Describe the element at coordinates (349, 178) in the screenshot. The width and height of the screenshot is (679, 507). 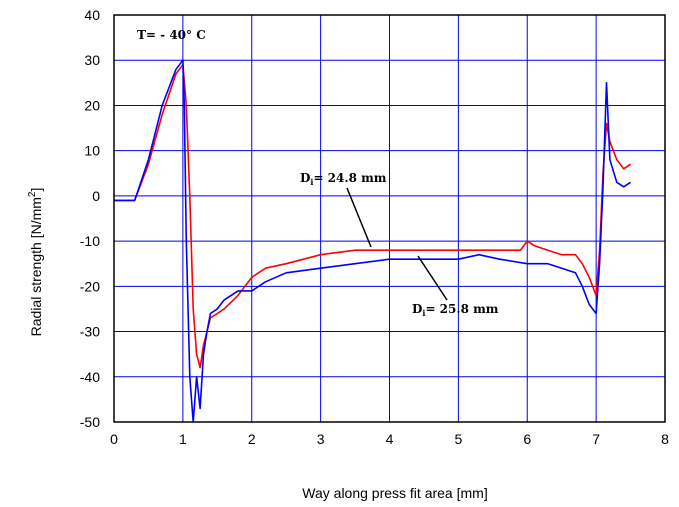
I see `d-red-value: = 24.8 mm` at that location.